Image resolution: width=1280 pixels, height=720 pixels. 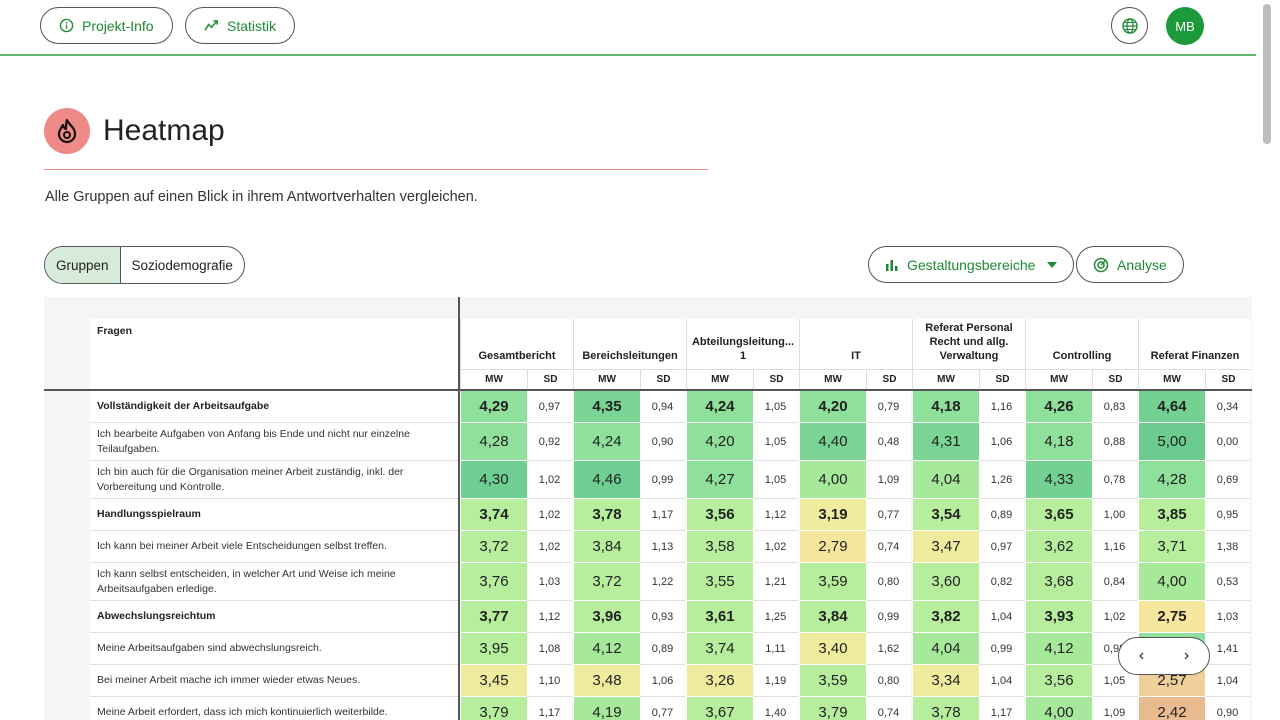 I want to click on avatar: MB, so click(x=1185, y=26).